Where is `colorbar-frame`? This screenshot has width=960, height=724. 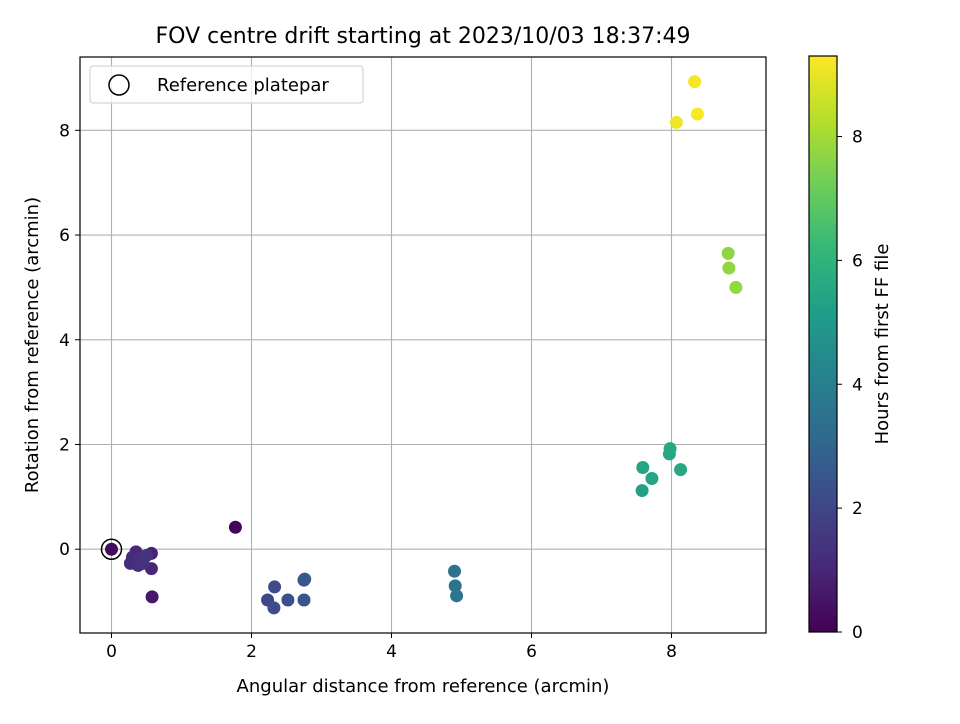 colorbar-frame is located at coordinates (823, 344).